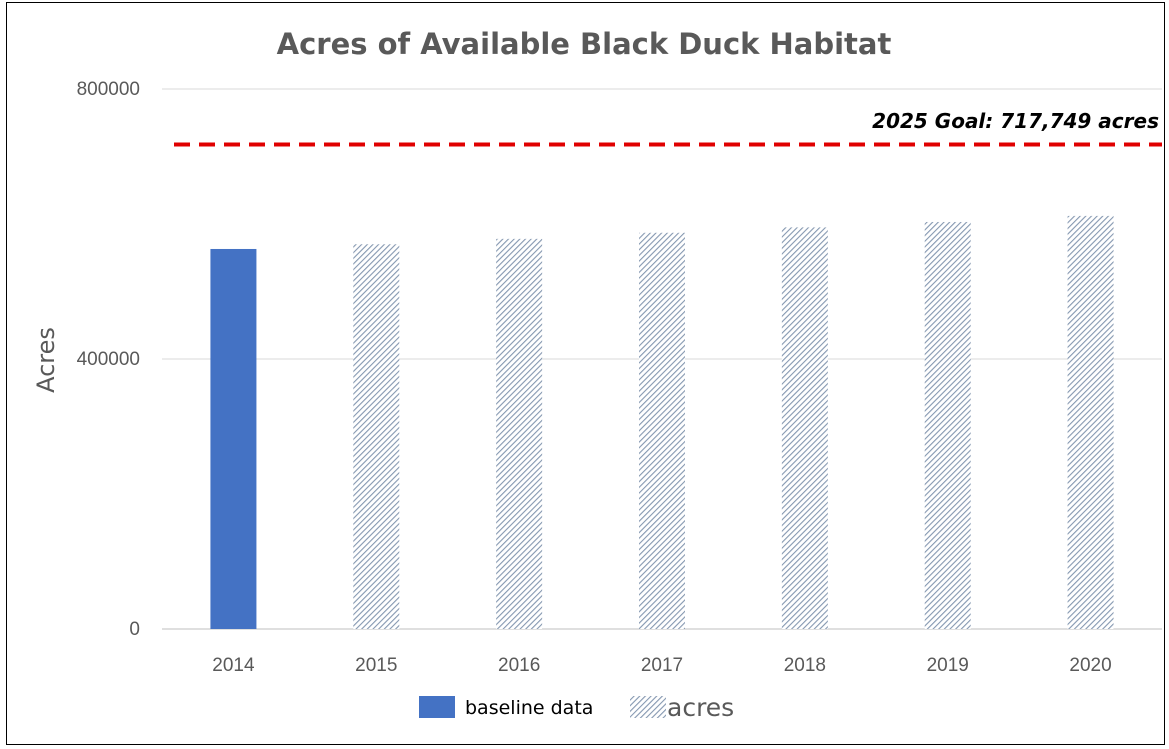 The height and width of the screenshot is (749, 1169). What do you see at coordinates (134, 629) in the screenshot?
I see `y-tick-label: 0` at bounding box center [134, 629].